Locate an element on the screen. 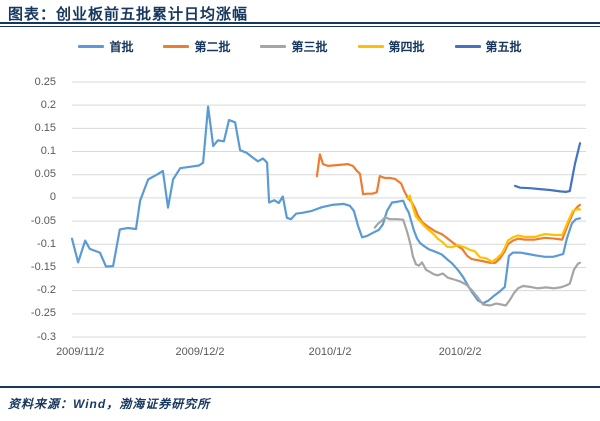 The width and height of the screenshot is (600, 421). legend-label: 第三批 is located at coordinates (309, 47).